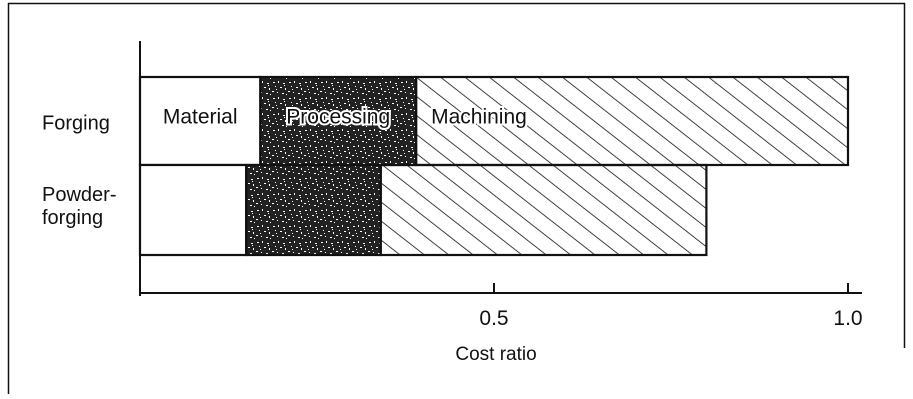 Image resolution: width=913 pixels, height=399 pixels. Describe the element at coordinates (493, 318) in the screenshot. I see `x-tick-label-0-5: 0.5` at that location.